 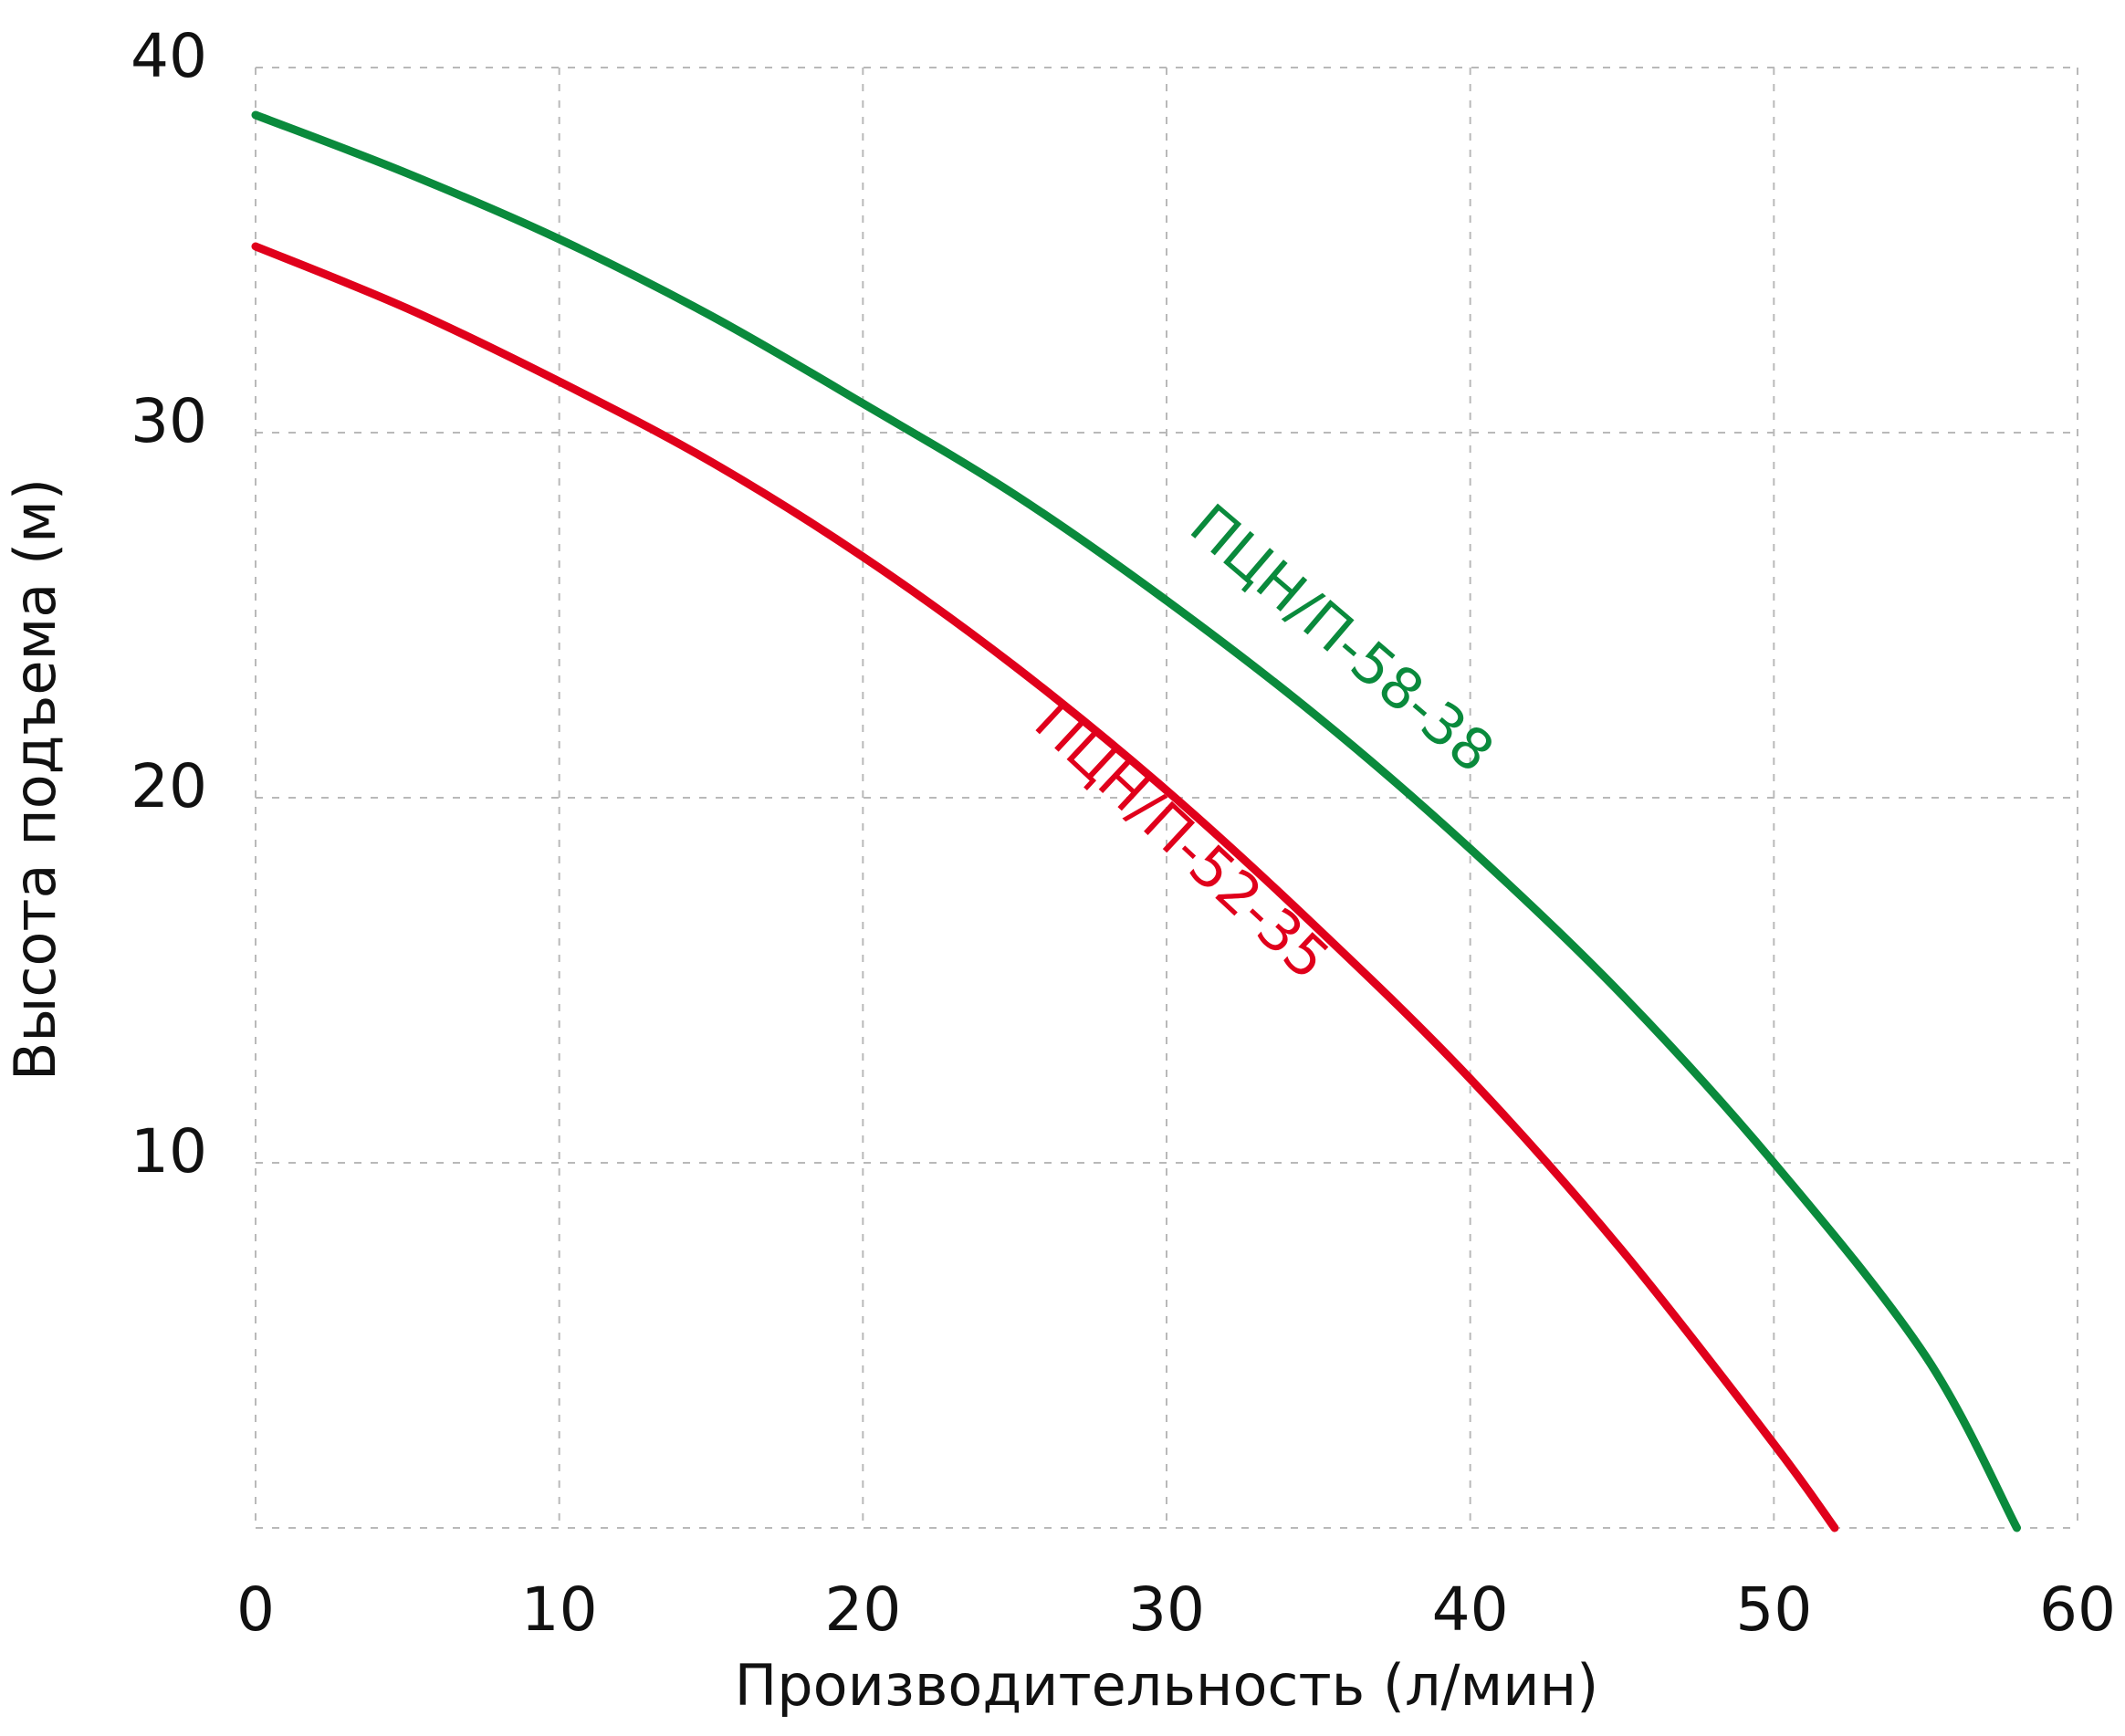 What do you see at coordinates (1773, 1609) in the screenshot?
I see `x-tick-label-5: 50` at bounding box center [1773, 1609].